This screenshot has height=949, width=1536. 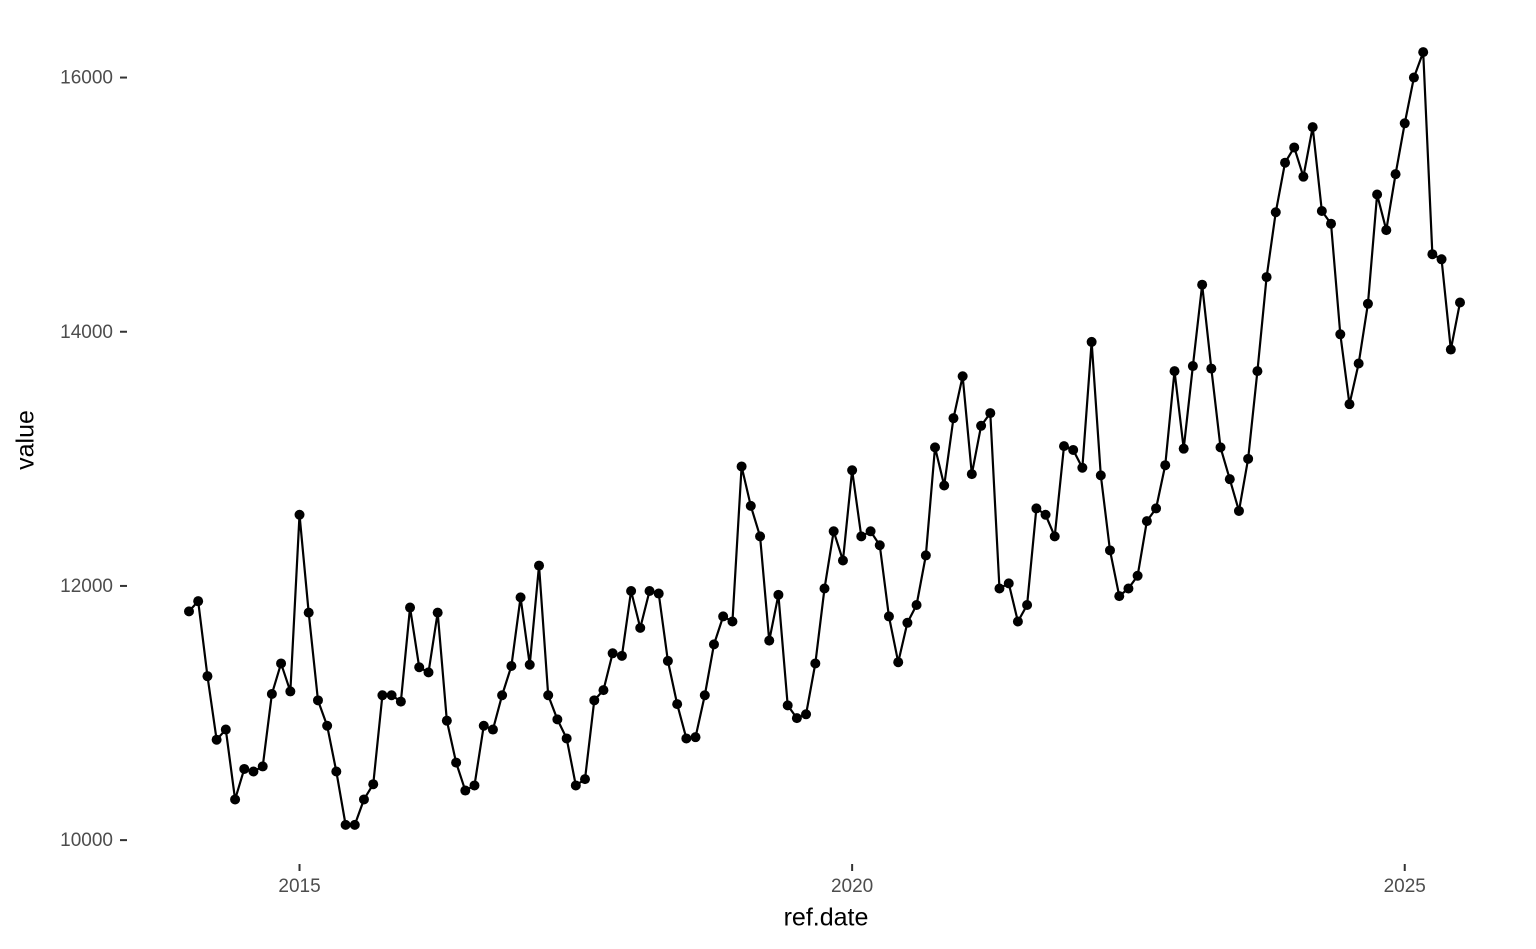 I want to click on x-axis-title: ref.date, so click(x=826, y=918).